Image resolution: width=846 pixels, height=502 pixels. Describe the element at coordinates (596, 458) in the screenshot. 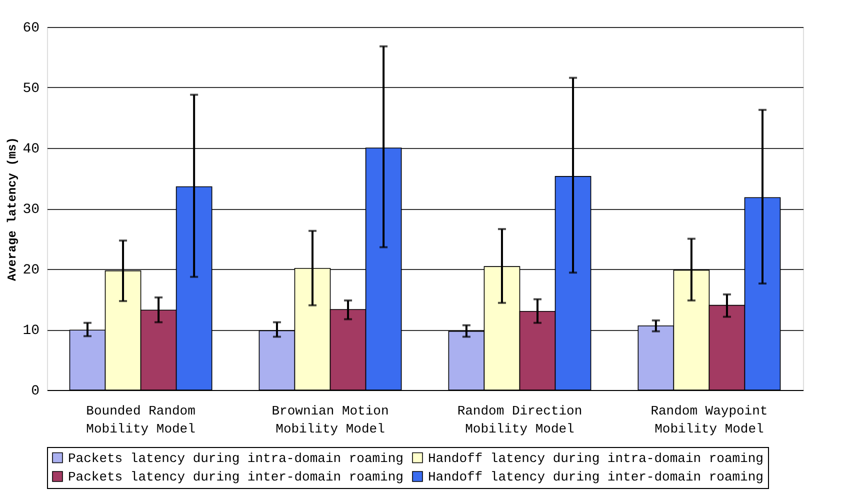

I see `legend-label: Handoff latency during intra-domain roaming` at that location.